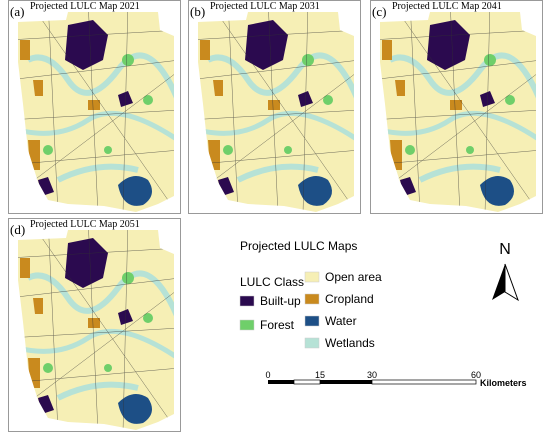 The height and width of the screenshot is (432, 550). What do you see at coordinates (298, 246) in the screenshot?
I see `legend-title: Projected LULC Maps` at bounding box center [298, 246].